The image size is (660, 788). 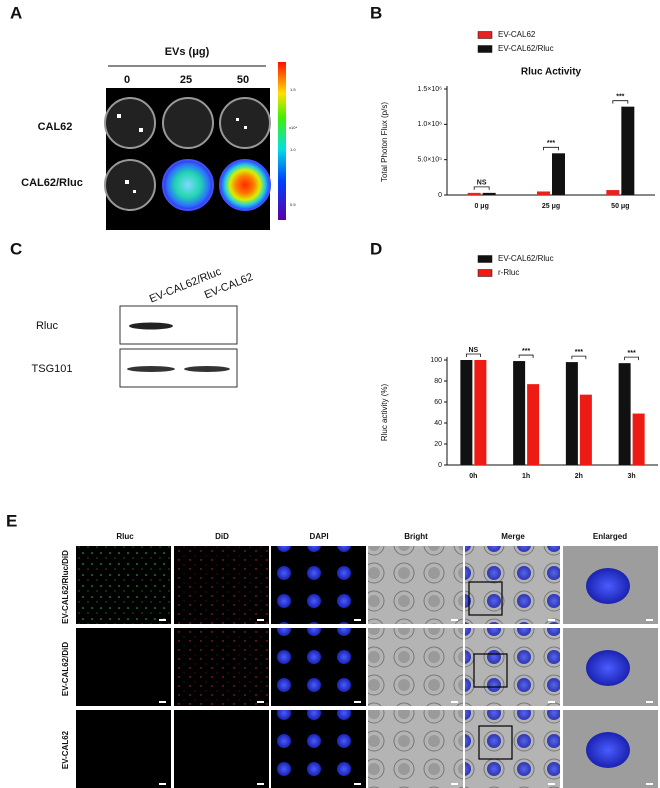 What do you see at coordinates (384, 142) in the screenshot?
I see `y-axis-label: Total Photon Flux (p/s)` at bounding box center [384, 142].